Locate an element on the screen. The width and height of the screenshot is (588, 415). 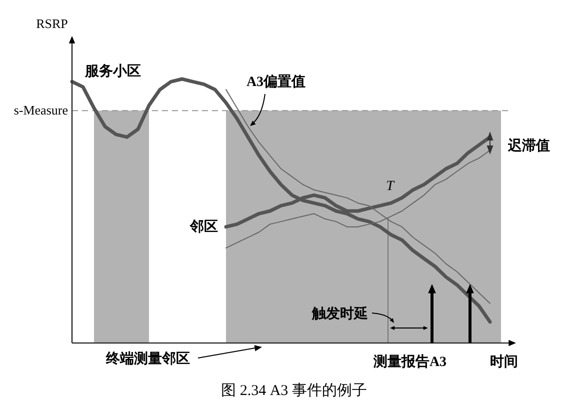
text: 测量报告A3 is located at coordinates (409, 362).